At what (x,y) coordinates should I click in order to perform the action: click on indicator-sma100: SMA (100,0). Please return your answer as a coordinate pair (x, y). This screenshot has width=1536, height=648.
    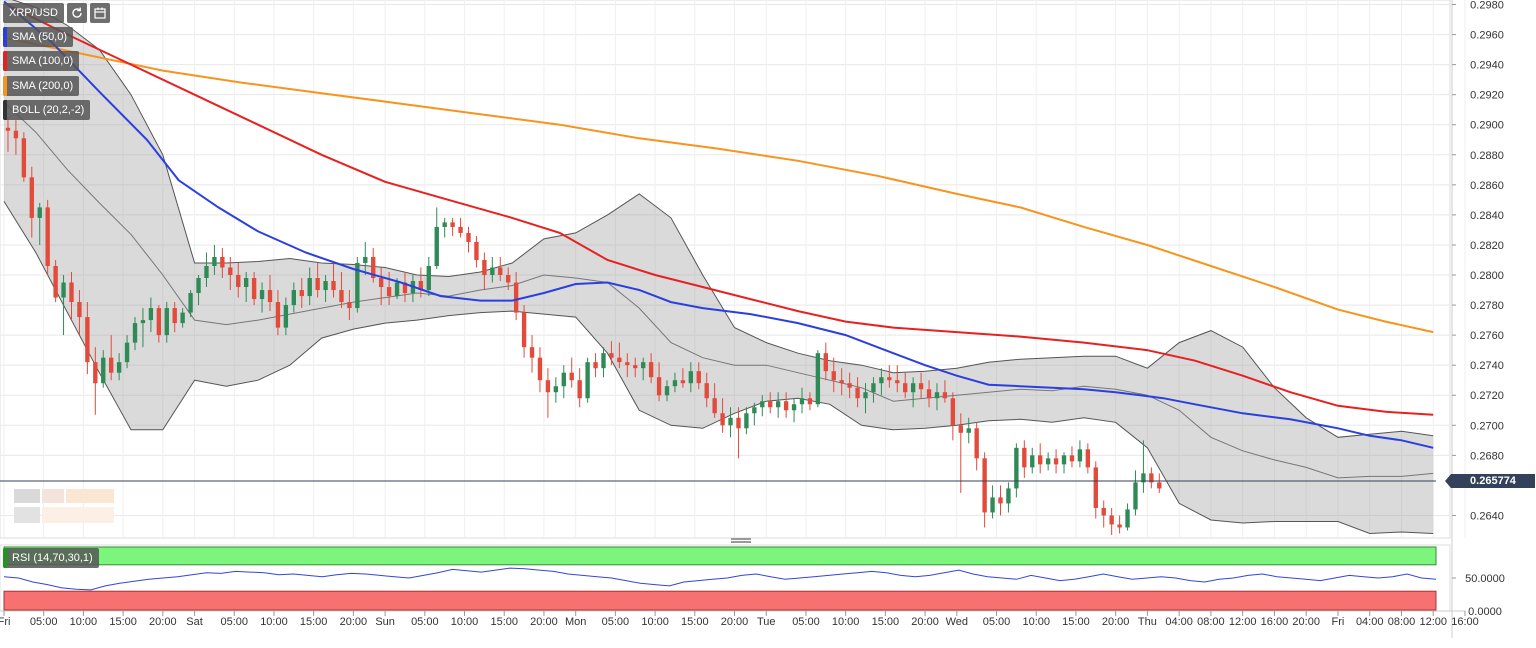
    Looking at the image, I should click on (41, 61).